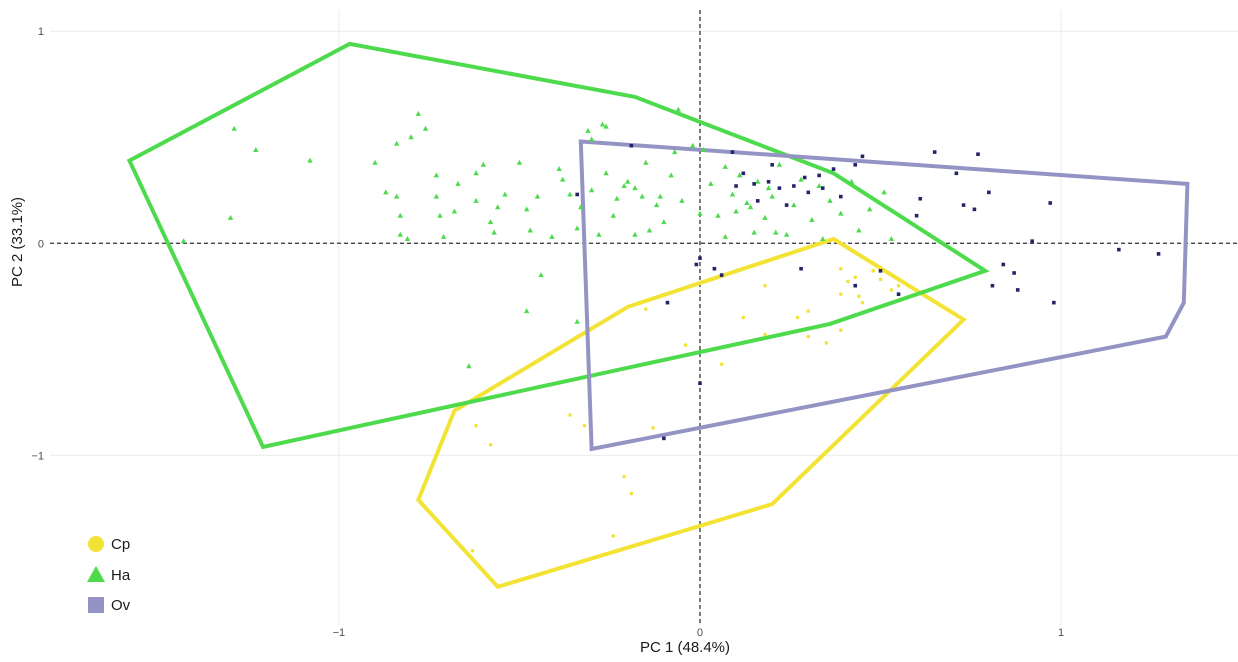 The image size is (1238, 662). What do you see at coordinates (96, 544) in the screenshot?
I see `legend-key-cp` at bounding box center [96, 544].